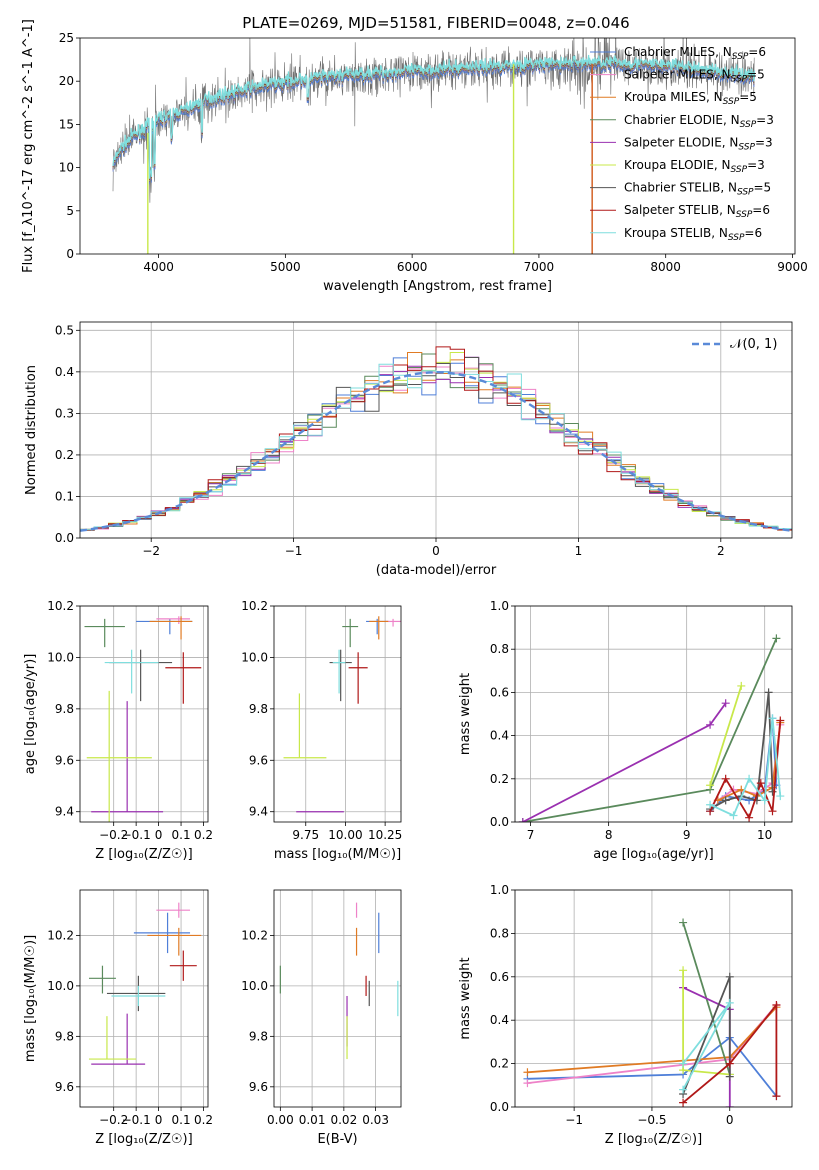 The image size is (819, 1170). What do you see at coordinates (31, 430) in the screenshot?
I see `y-axis-label: Normed distribution` at bounding box center [31, 430].